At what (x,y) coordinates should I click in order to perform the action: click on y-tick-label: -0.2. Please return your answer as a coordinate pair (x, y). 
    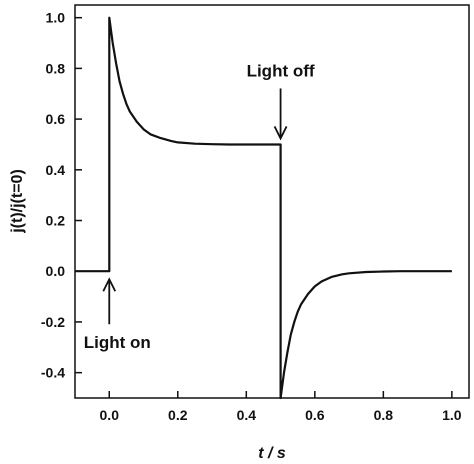
    Looking at the image, I should click on (53, 322).